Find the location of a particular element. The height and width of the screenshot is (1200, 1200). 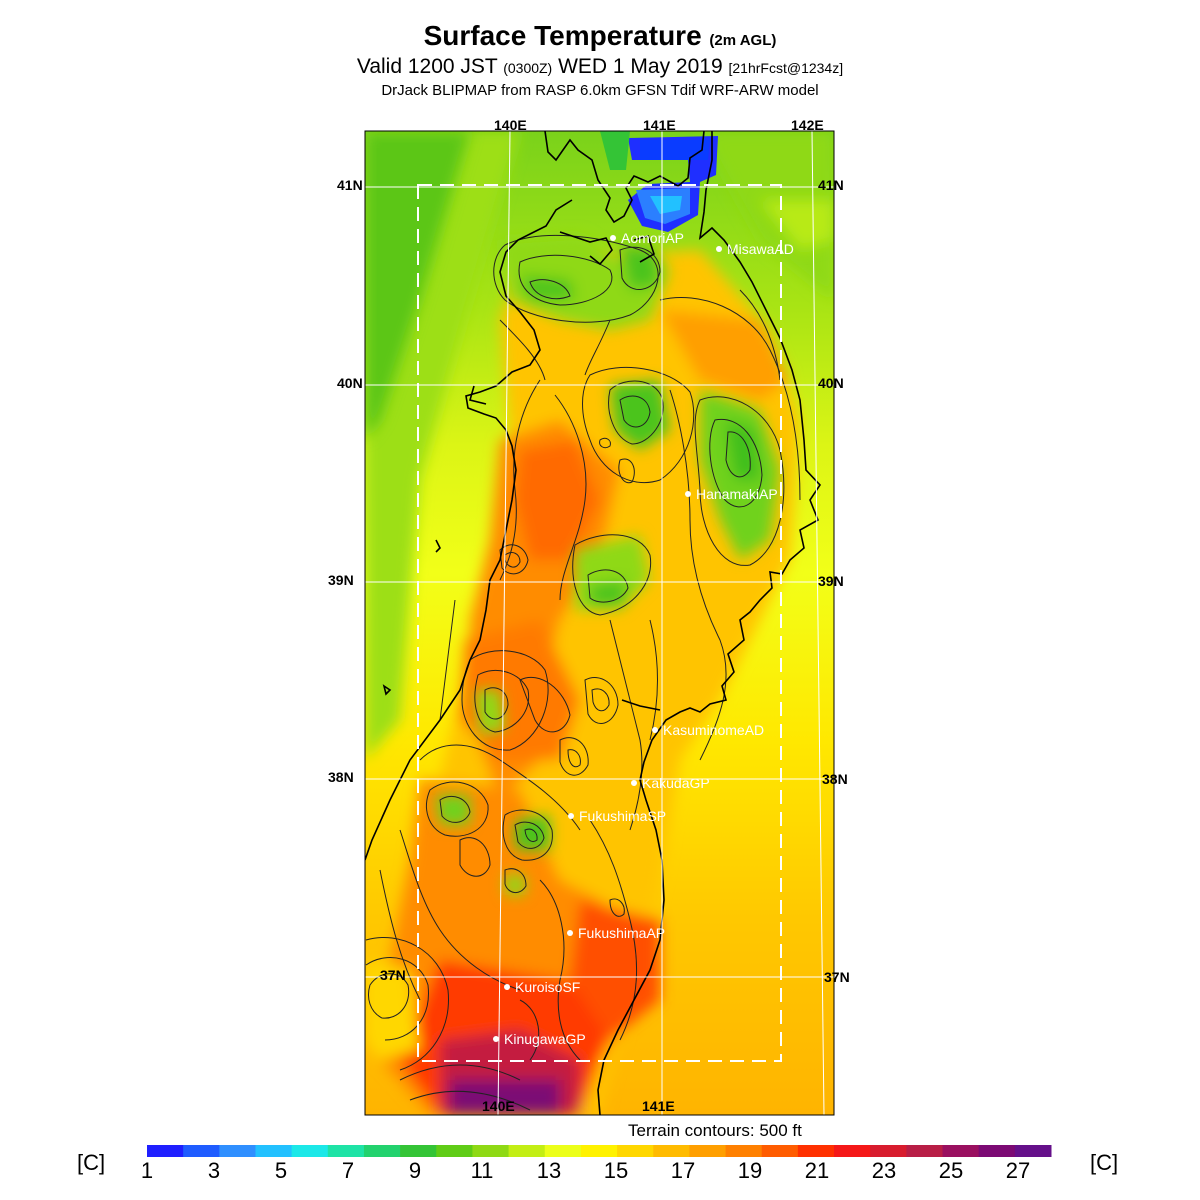

title-suffix: (2m AGL) is located at coordinates (743, 40).